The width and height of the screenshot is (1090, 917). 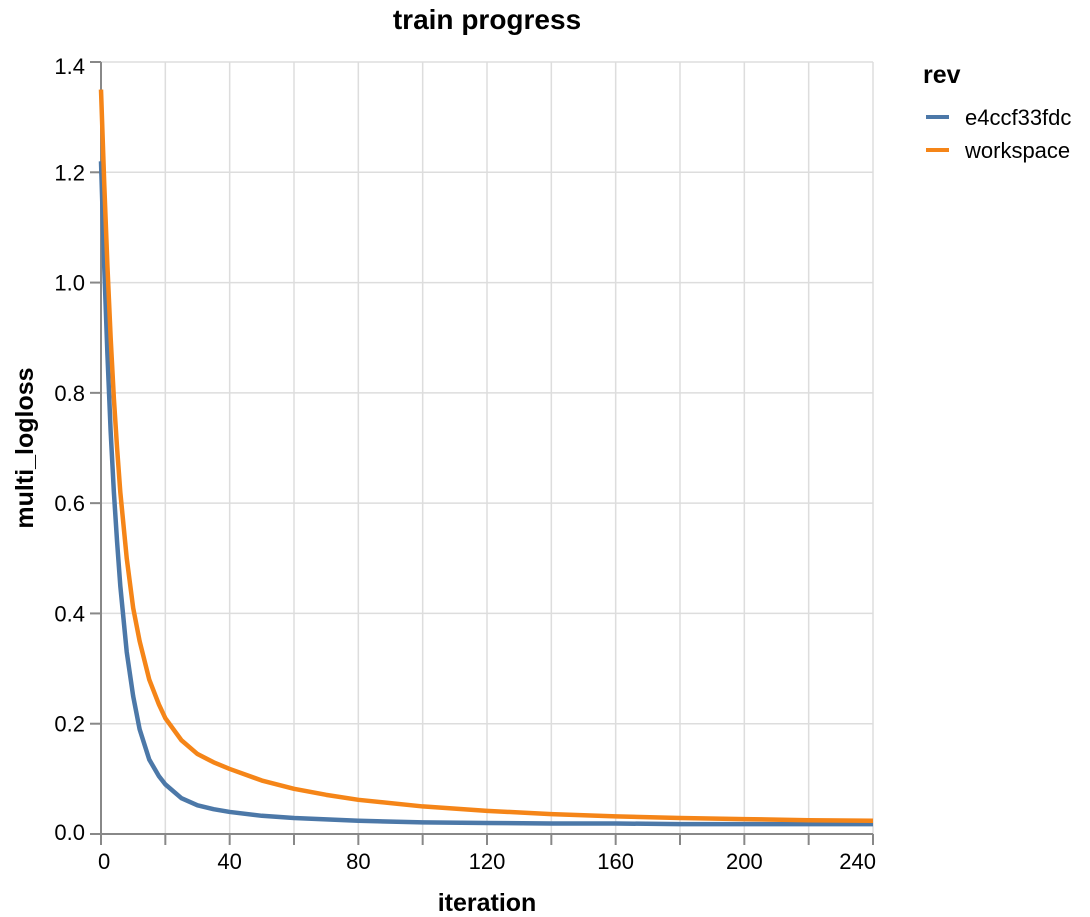 I want to click on x-axis-title: iteration, so click(x=487, y=903).